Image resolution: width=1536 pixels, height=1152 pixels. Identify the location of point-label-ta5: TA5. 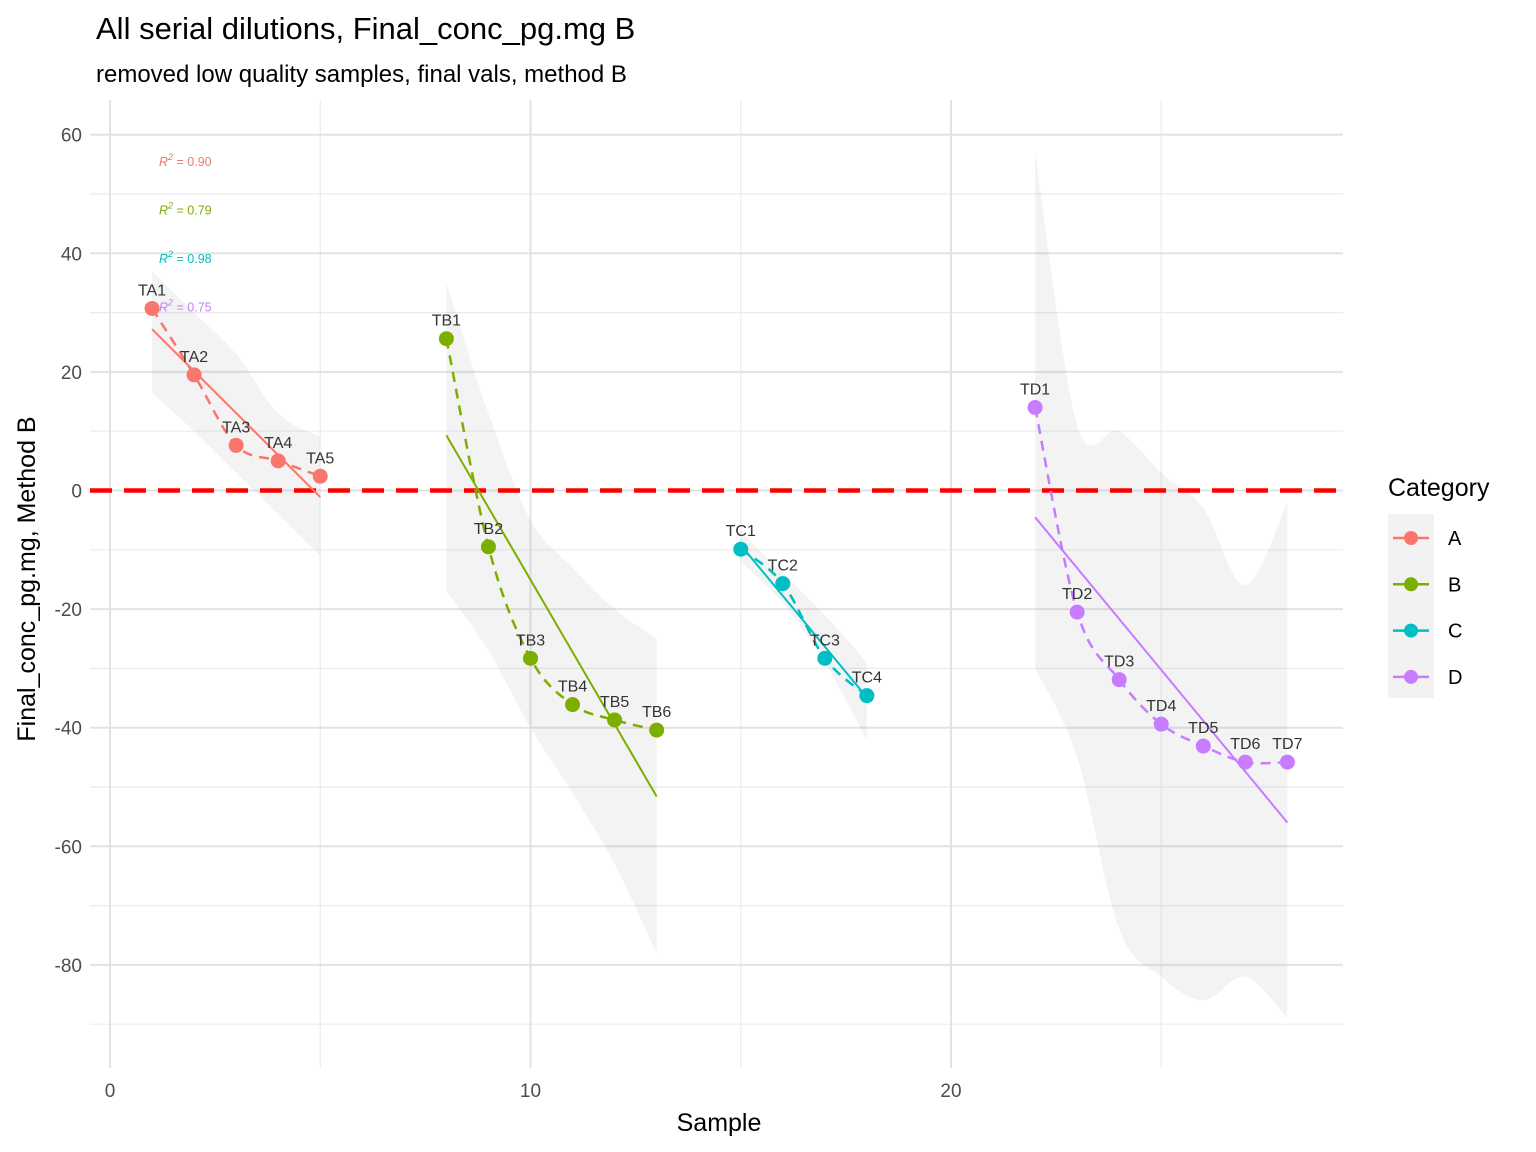
(320, 458).